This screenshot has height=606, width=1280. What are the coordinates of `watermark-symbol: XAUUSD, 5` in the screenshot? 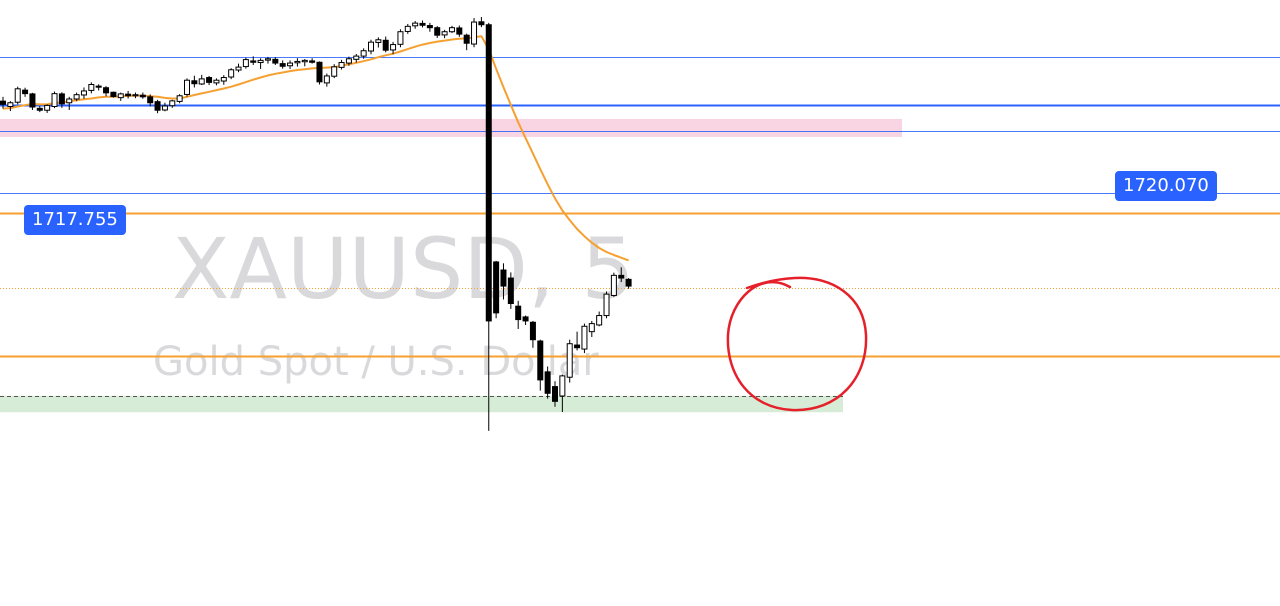 It's located at (403, 269).